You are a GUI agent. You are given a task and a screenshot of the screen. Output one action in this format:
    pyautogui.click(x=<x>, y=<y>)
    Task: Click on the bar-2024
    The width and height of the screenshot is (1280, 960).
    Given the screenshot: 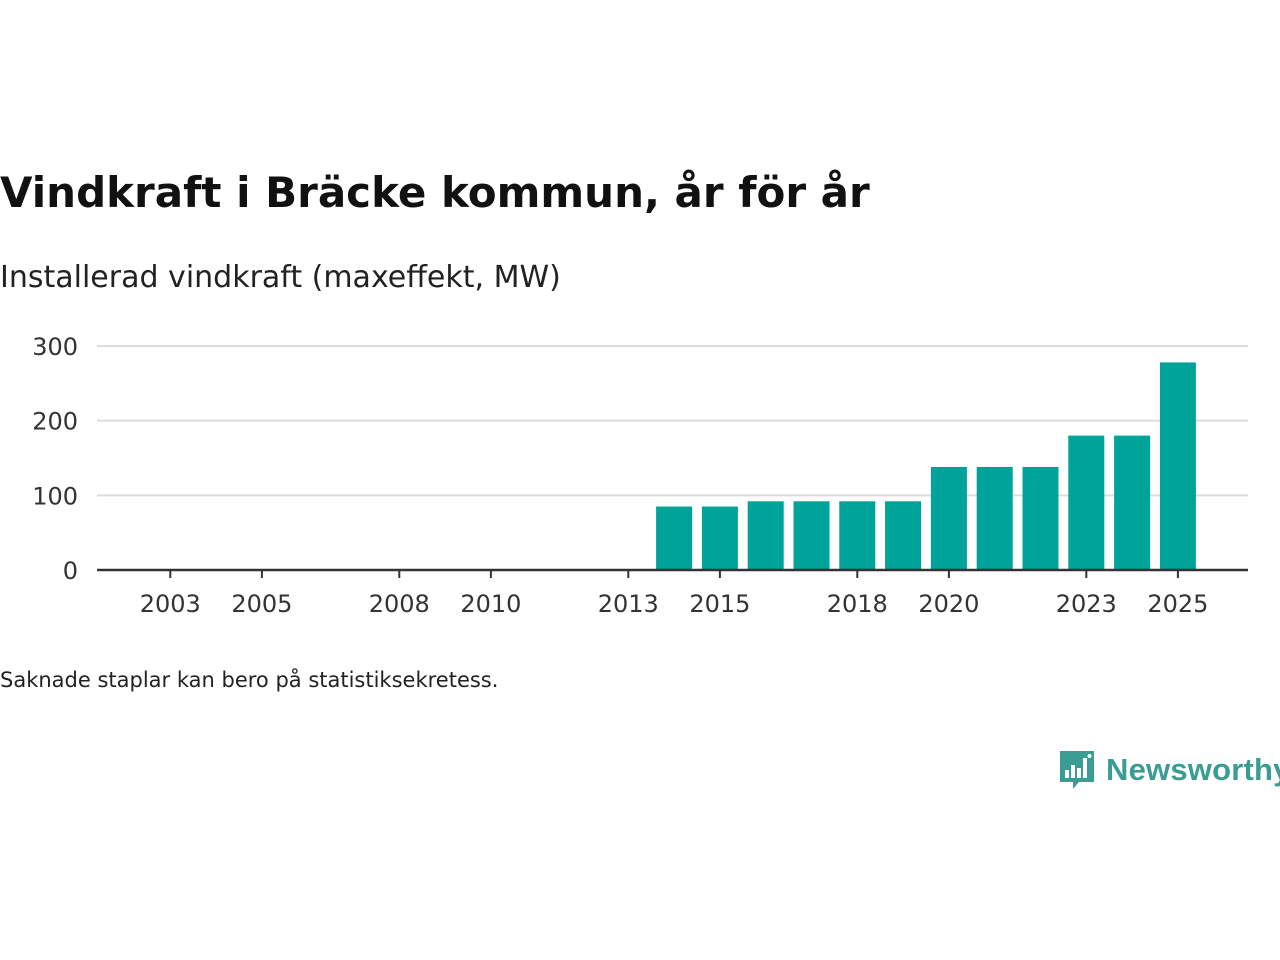 What is the action you would take?
    pyautogui.click(x=1132, y=502)
    